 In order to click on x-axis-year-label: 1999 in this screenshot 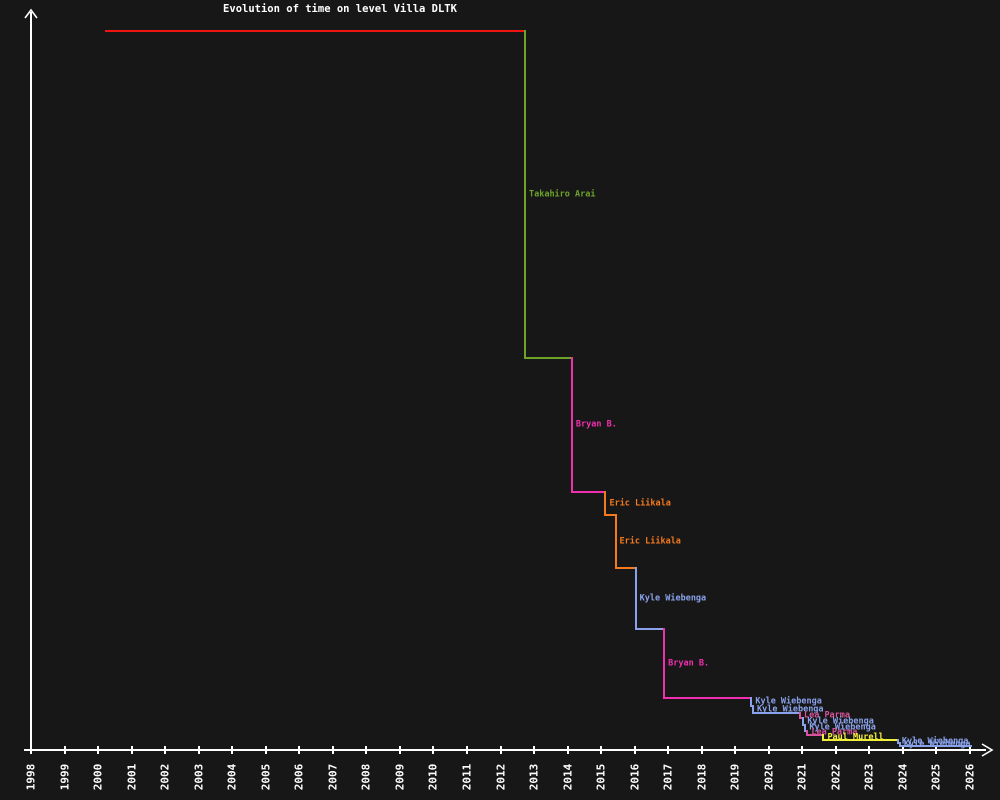, I will do `click(65, 777)`.